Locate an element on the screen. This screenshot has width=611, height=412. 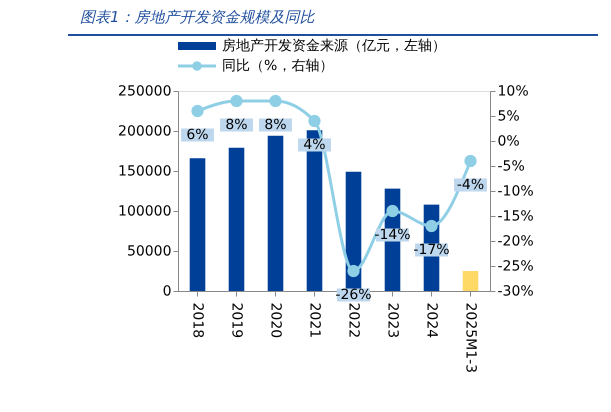
data-label: 6% is located at coordinates (197, 135).